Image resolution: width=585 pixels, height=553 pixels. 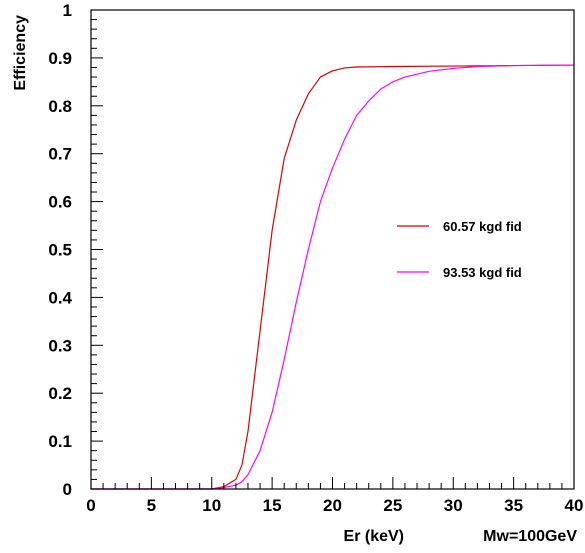 I want to click on y-tick-label: 0.6, so click(x=60, y=202).